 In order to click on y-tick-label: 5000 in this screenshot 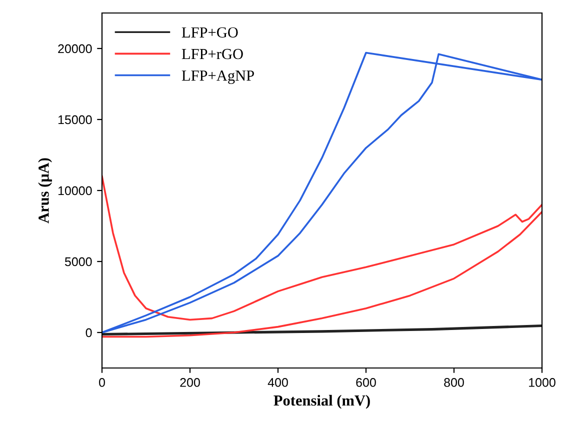, I will do `click(78, 261)`.